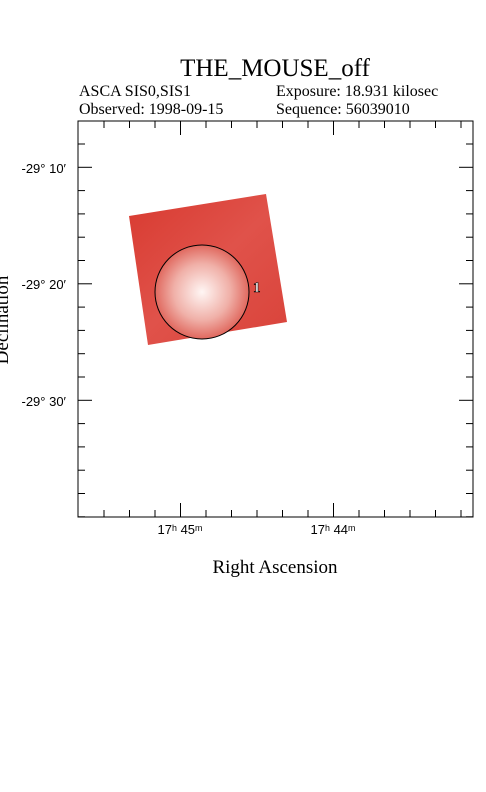  I want to click on region-label: 1, so click(257, 288).